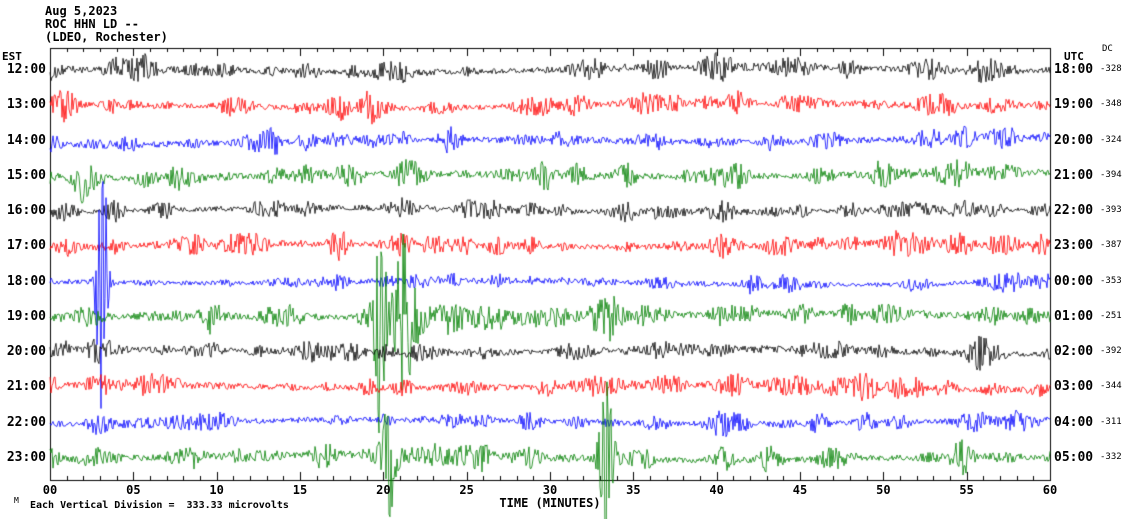 The height and width of the screenshot is (519, 1130). What do you see at coordinates (1111, 421) in the screenshot?
I see `dc-offset-value: -311` at bounding box center [1111, 421].